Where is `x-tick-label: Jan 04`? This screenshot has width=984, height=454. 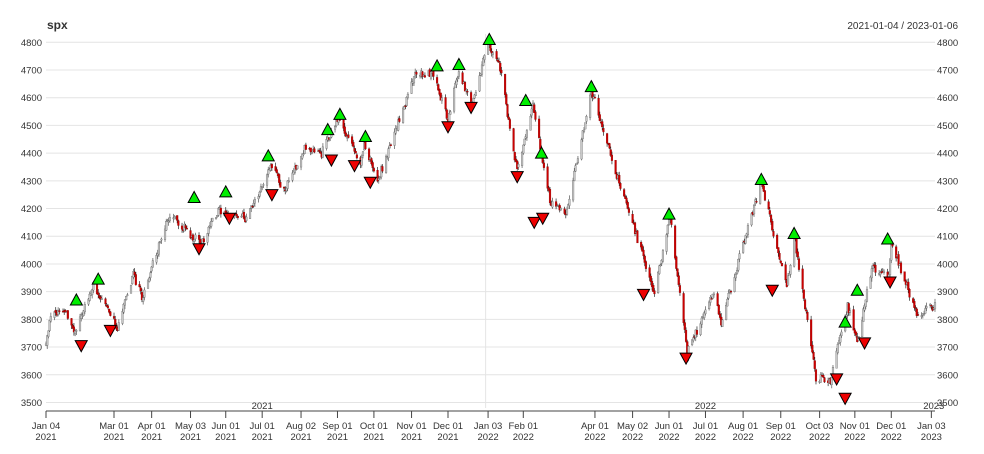 x-tick-label: Jan 04 is located at coordinates (46, 426).